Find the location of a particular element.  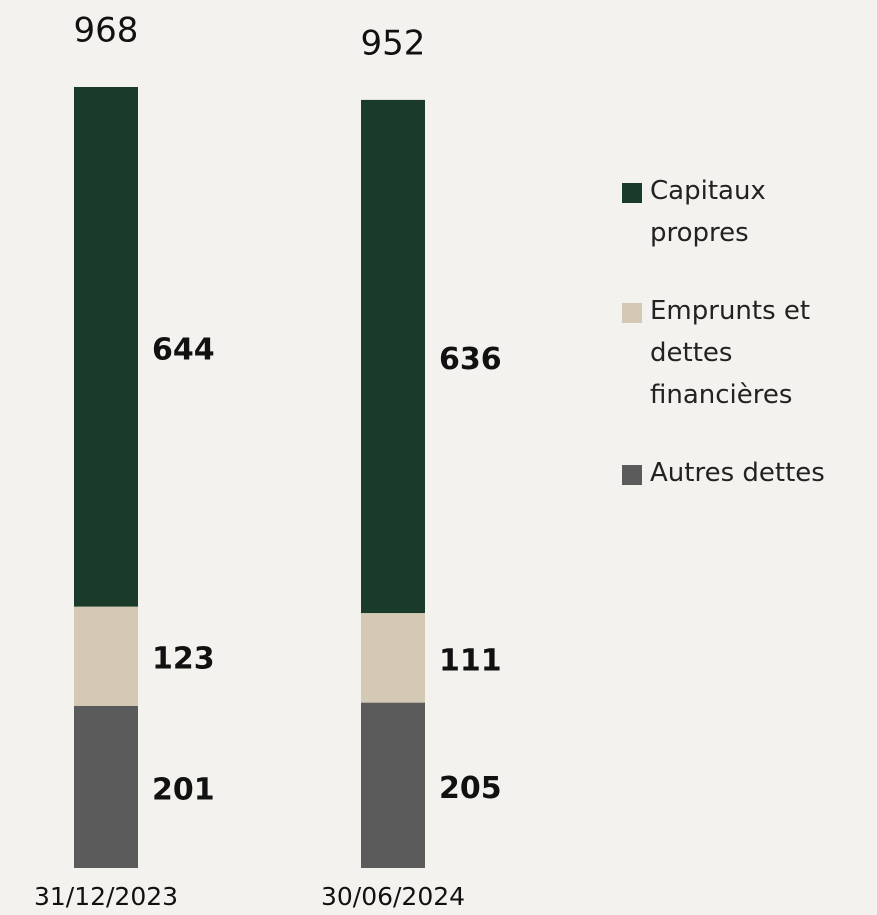

x-tick-label: 30/06/2024 is located at coordinates (393, 896).